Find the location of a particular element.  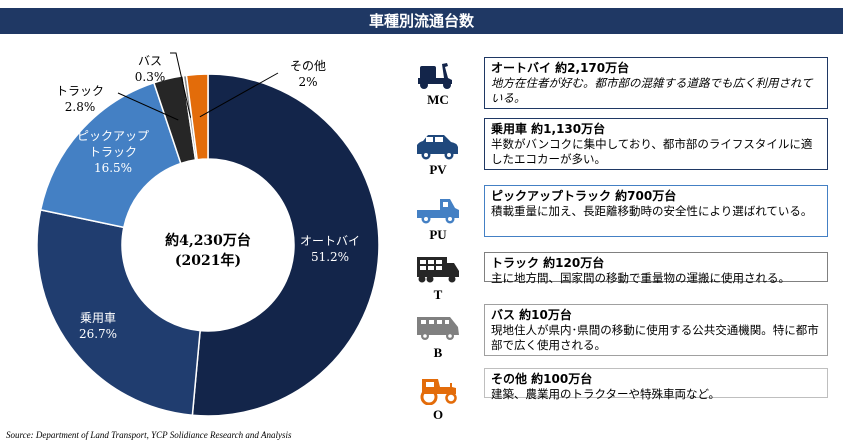

category-icon-group: PU is located at coordinates (438, 219).